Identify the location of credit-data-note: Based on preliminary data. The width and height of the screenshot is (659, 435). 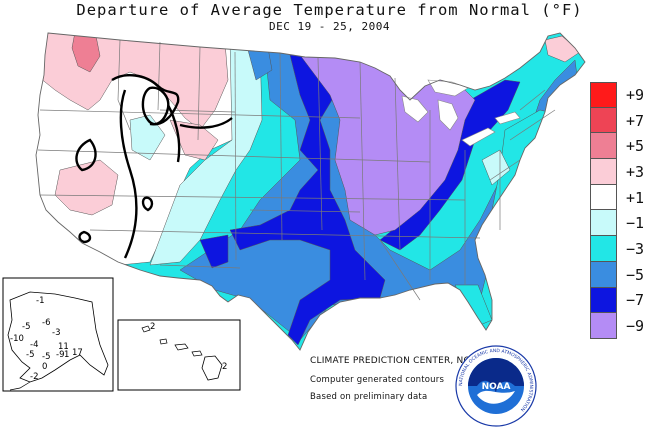
(369, 397).